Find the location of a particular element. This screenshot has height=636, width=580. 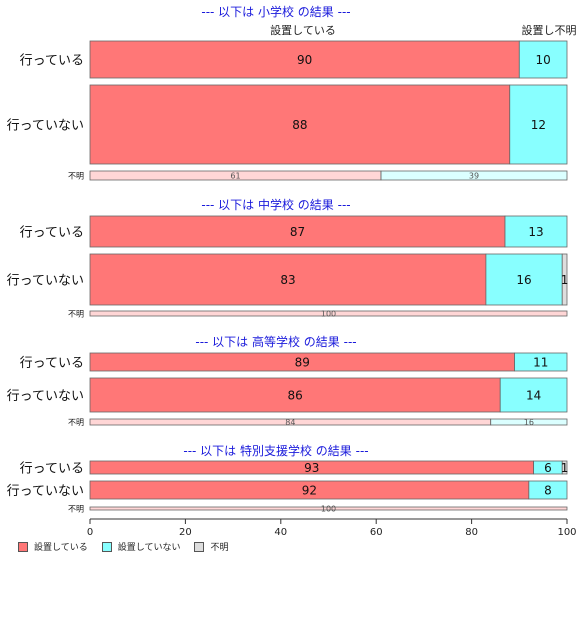

legend-item-set: 設置している is located at coordinates (53, 546).